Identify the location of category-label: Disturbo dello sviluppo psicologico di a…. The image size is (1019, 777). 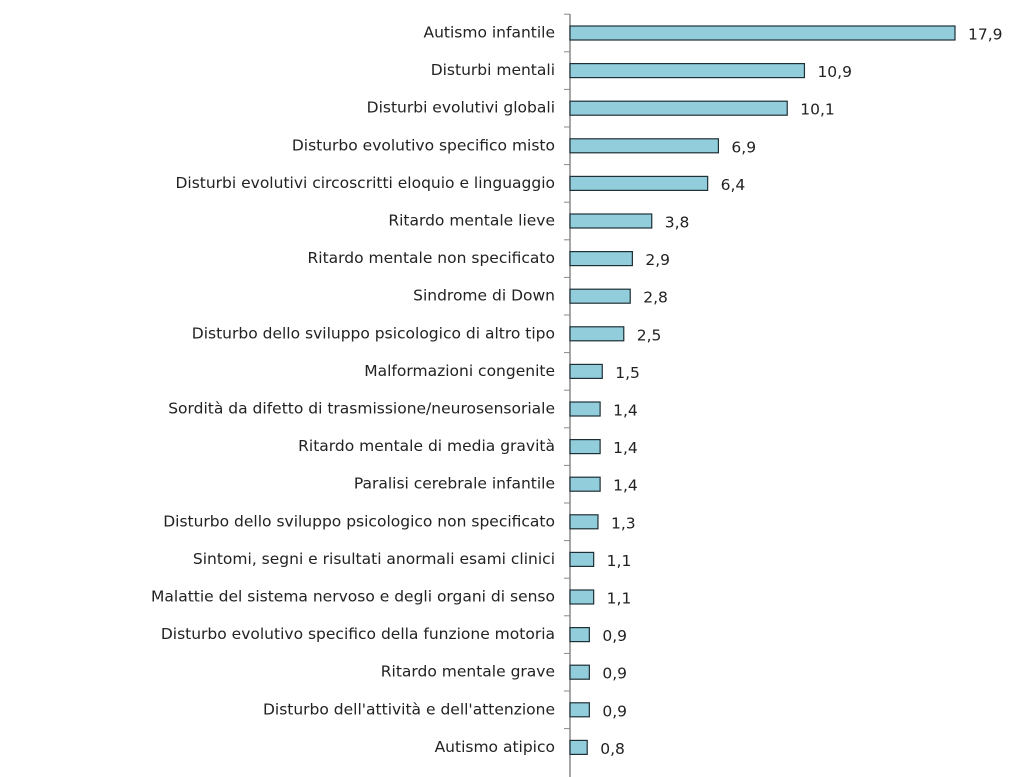
(373, 333).